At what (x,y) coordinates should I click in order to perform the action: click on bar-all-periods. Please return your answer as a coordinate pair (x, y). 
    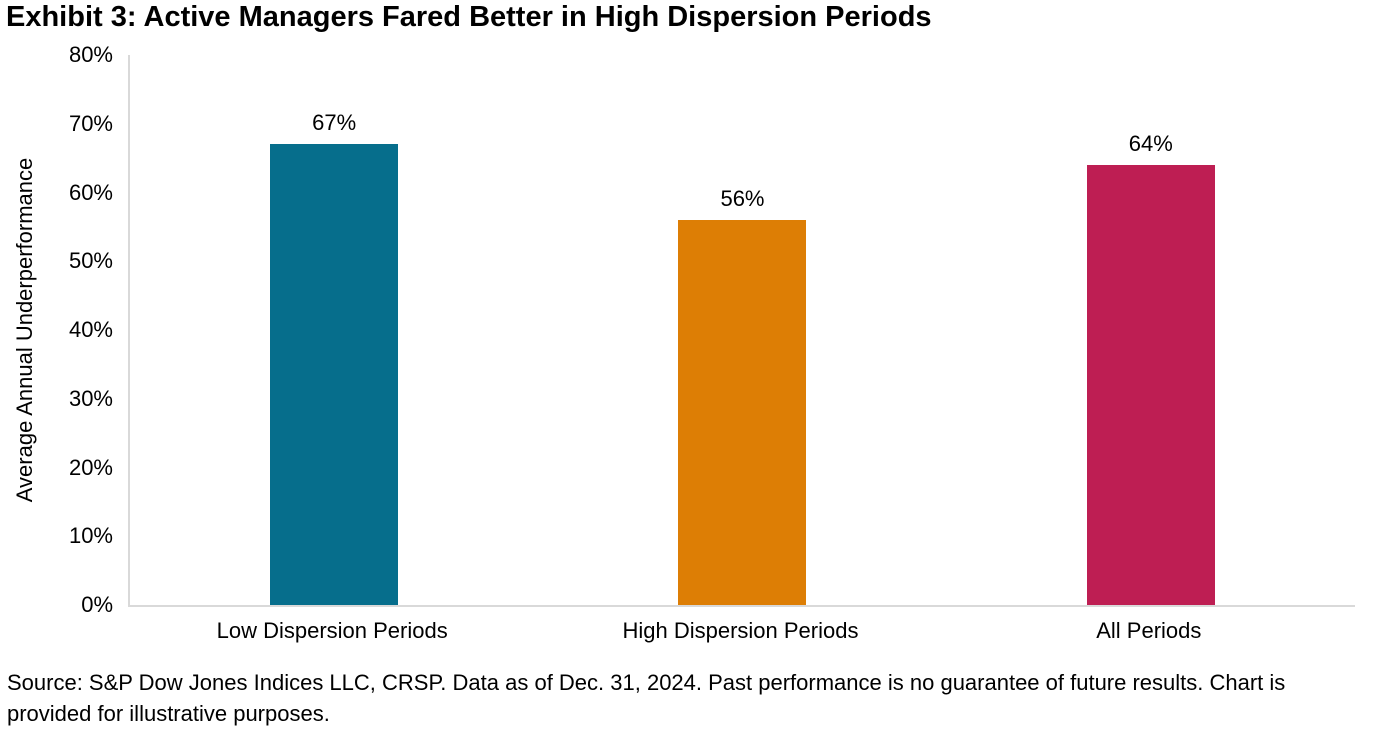
    Looking at the image, I should click on (1150, 385).